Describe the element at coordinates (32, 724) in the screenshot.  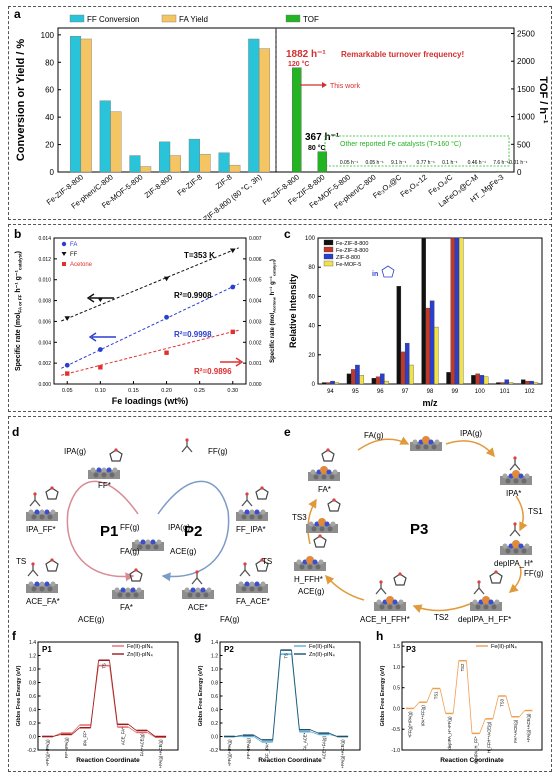
I see `f-ytick-label: 0.2` at that location.